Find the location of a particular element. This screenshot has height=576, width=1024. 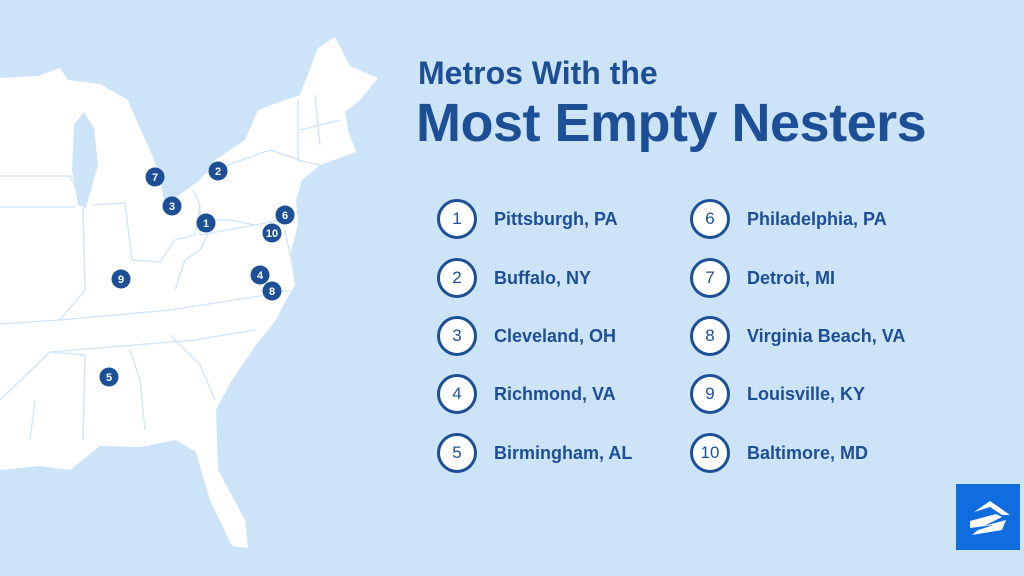

metro-name: Birmingham, AL is located at coordinates (563, 452).